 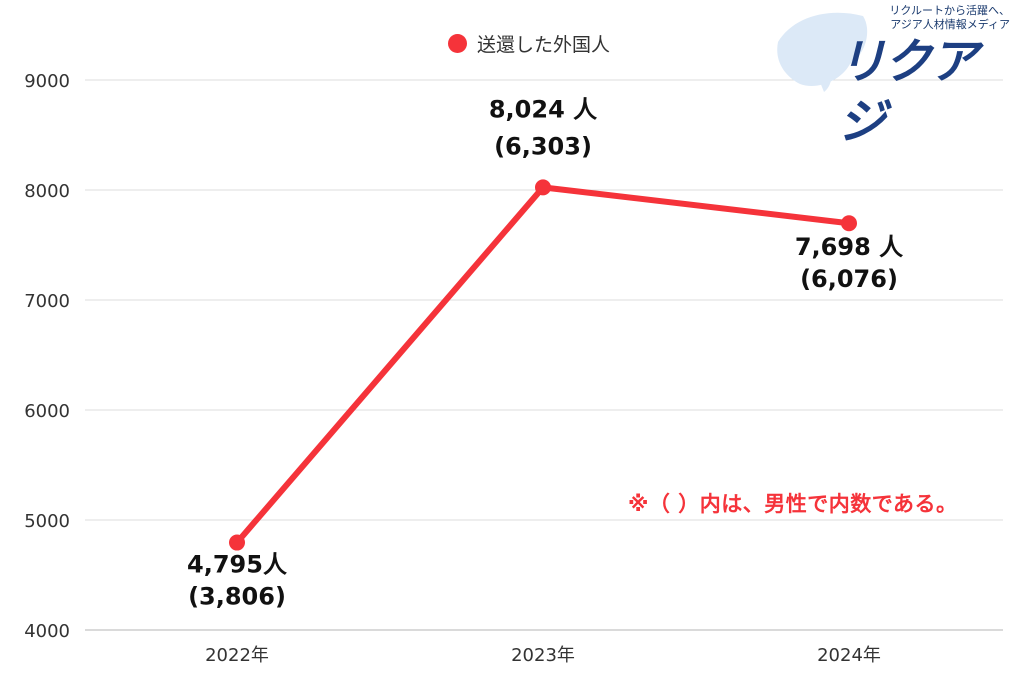 What do you see at coordinates (849, 655) in the screenshot?
I see `x-tick-label: 2024年` at bounding box center [849, 655].